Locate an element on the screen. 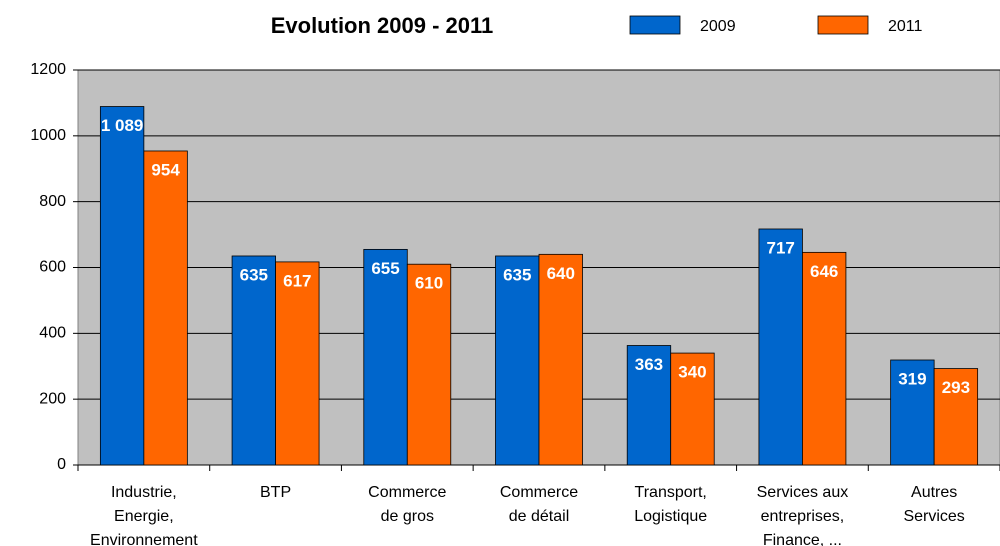 This screenshot has height=546, width=1000. x-tick-label: Environnement is located at coordinates (144, 539).